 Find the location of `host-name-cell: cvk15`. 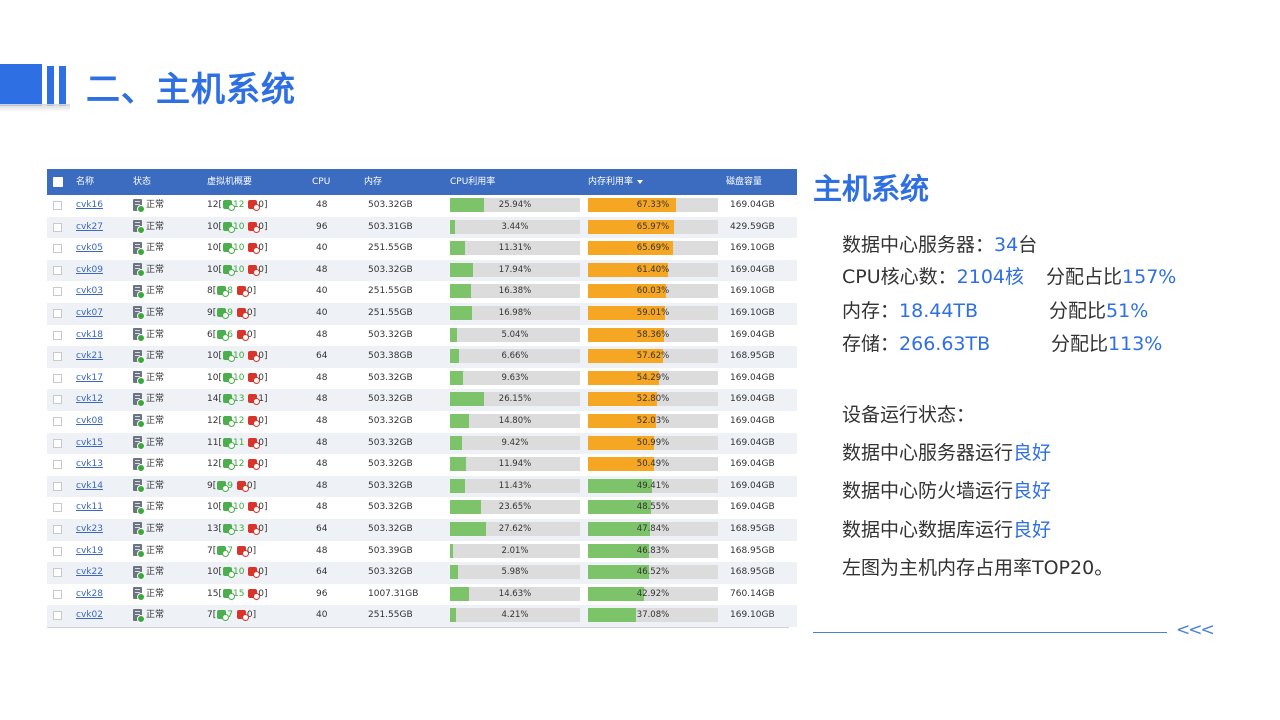

host-name-cell: cvk15 is located at coordinates (89, 444).